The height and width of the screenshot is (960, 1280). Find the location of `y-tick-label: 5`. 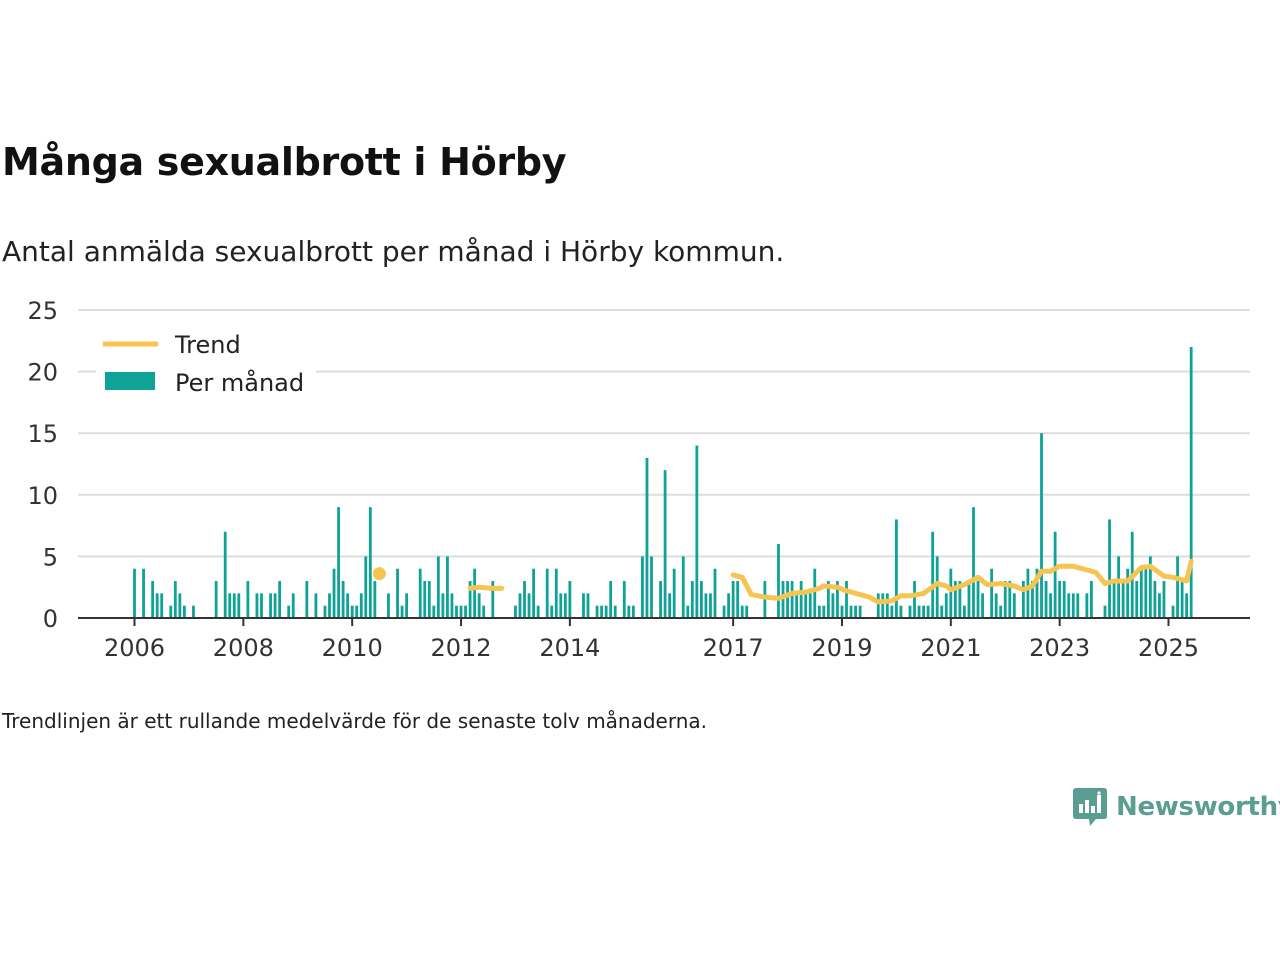

y-tick-label: 5 is located at coordinates (50, 557).